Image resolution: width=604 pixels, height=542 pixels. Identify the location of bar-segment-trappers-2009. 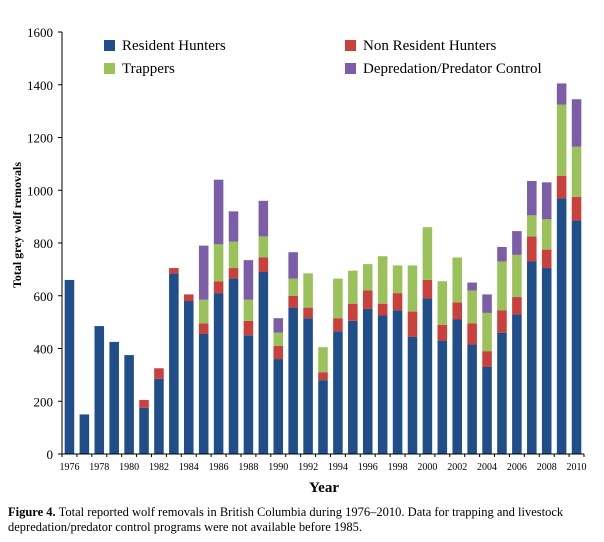
(561, 140).